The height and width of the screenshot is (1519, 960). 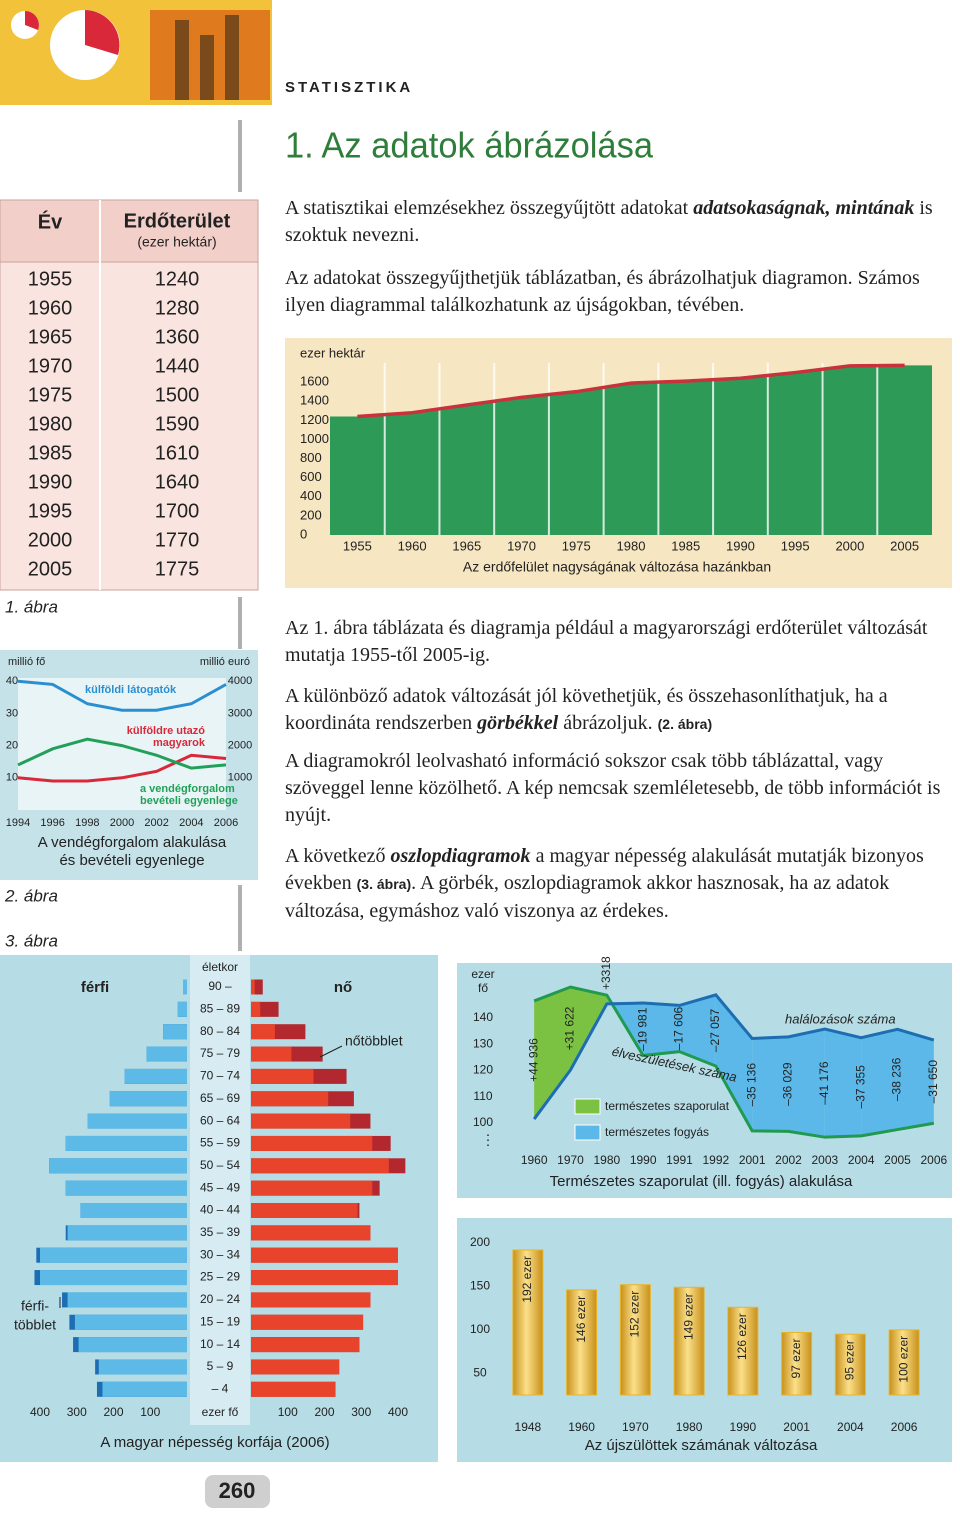 I want to click on axis-label: életkor, so click(x=220, y=967).